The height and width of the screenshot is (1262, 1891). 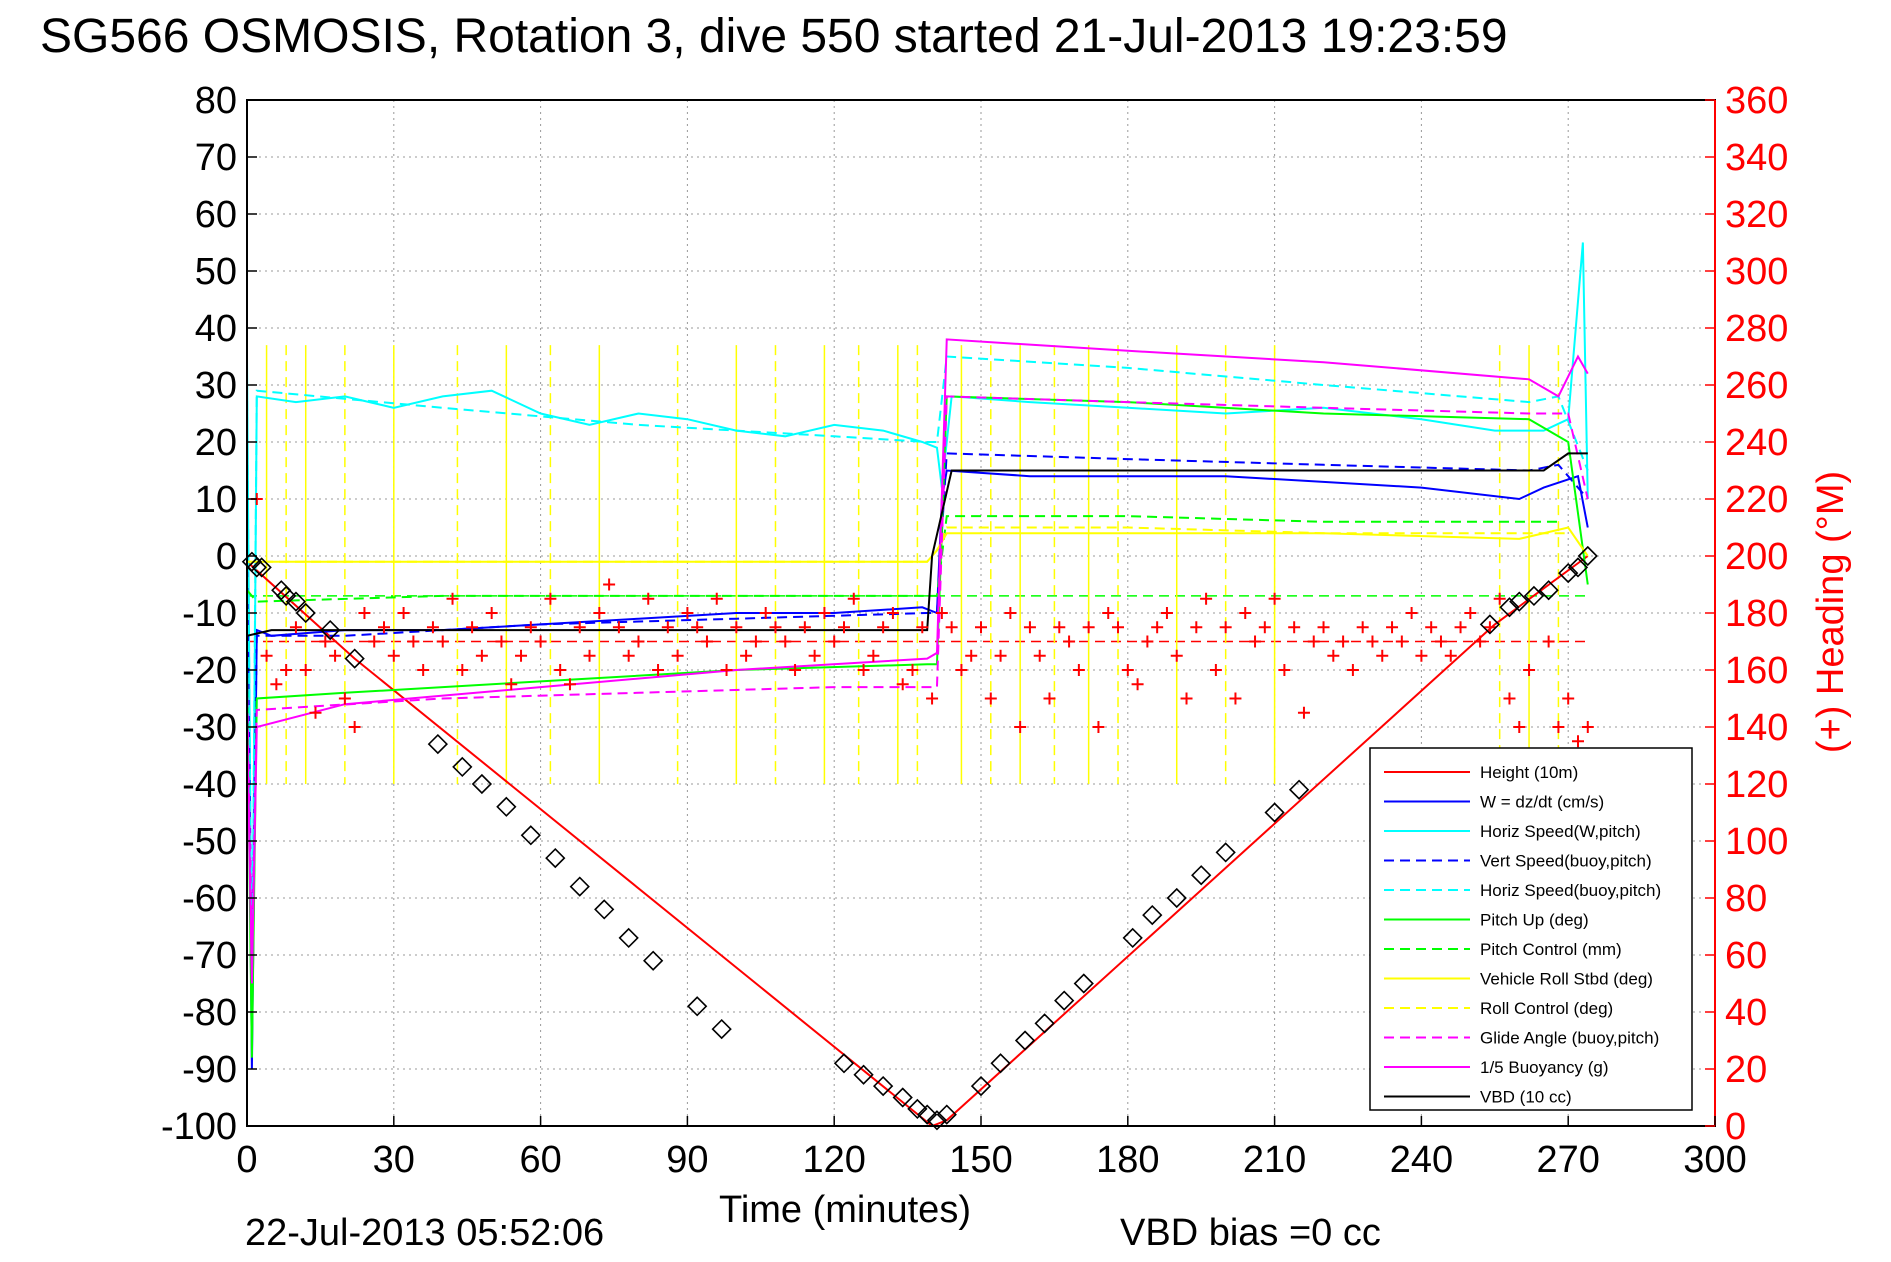 What do you see at coordinates (1831, 612) in the screenshot?
I see `right-axis-label: (+) Heading (°M)` at bounding box center [1831, 612].